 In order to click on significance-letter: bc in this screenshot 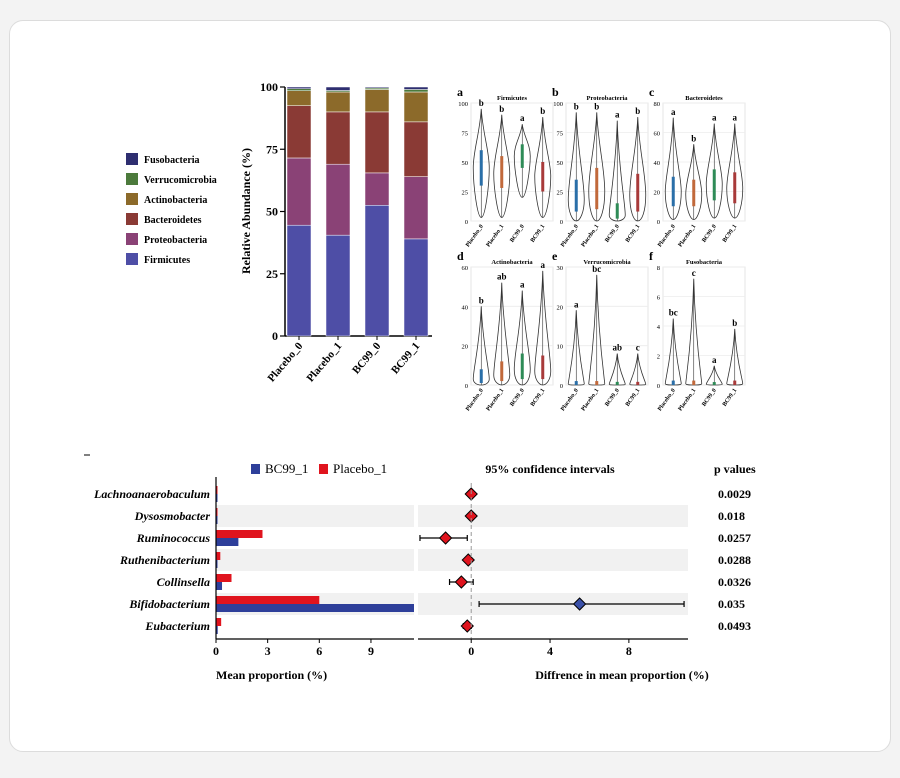, I will do `click(673, 313)`.